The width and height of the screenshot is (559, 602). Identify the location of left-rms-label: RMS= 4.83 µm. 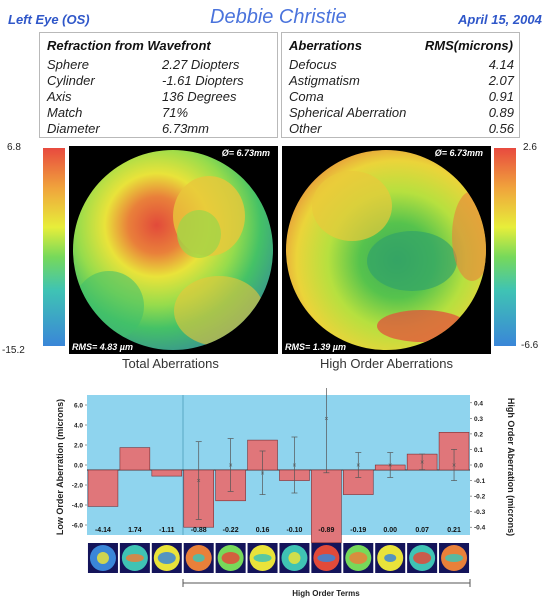
(102, 347).